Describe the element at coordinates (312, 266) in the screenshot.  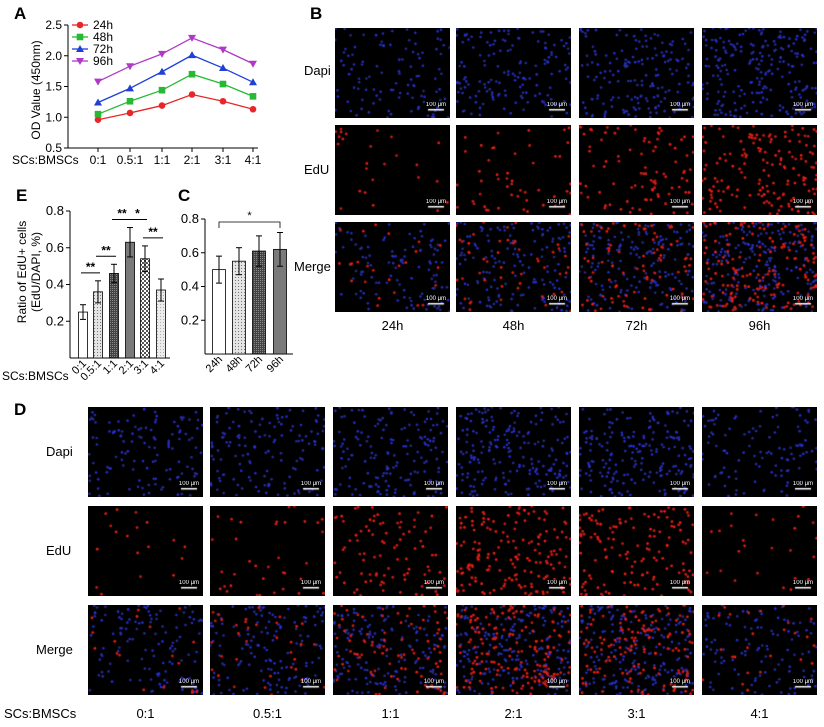
I see `b-row-label-merge: Merge` at that location.